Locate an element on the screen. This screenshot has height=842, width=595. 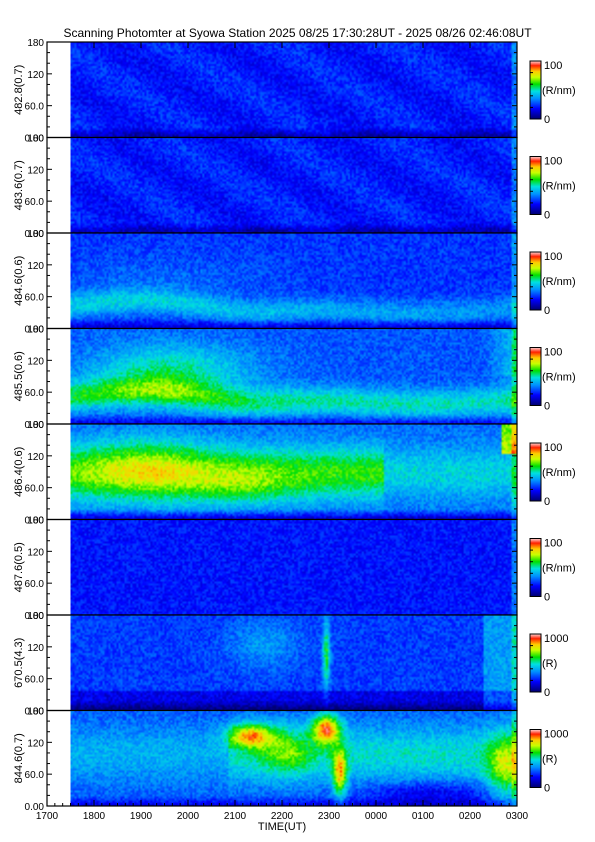
panel-1: 0.00 60.0 120 180 482.8(0.7) 100 (R/nm) 0 is located at coordinates (294, 91).